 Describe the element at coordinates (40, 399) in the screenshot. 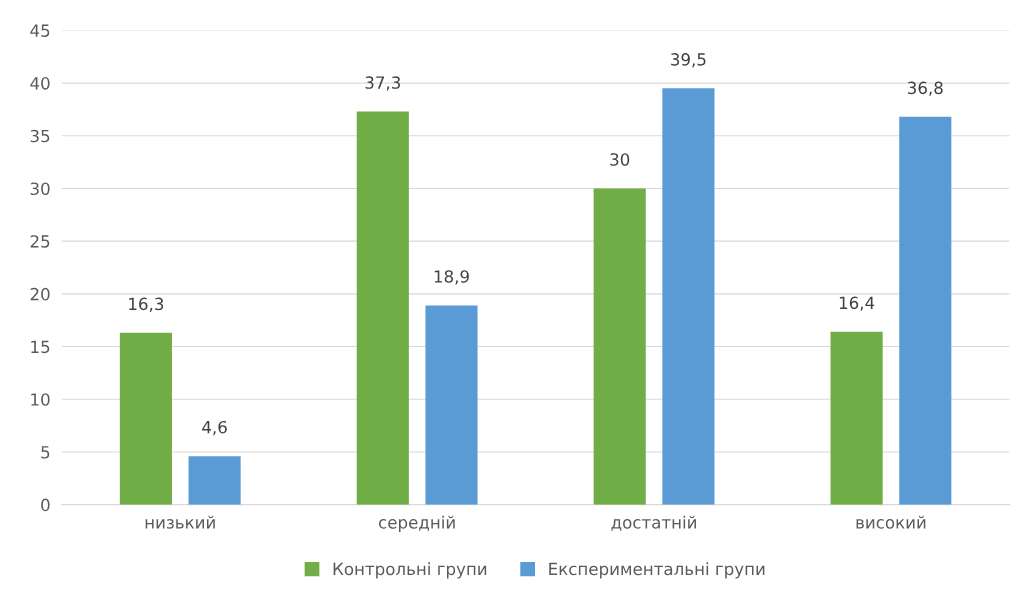

I see `y-tick-label: 10` at that location.